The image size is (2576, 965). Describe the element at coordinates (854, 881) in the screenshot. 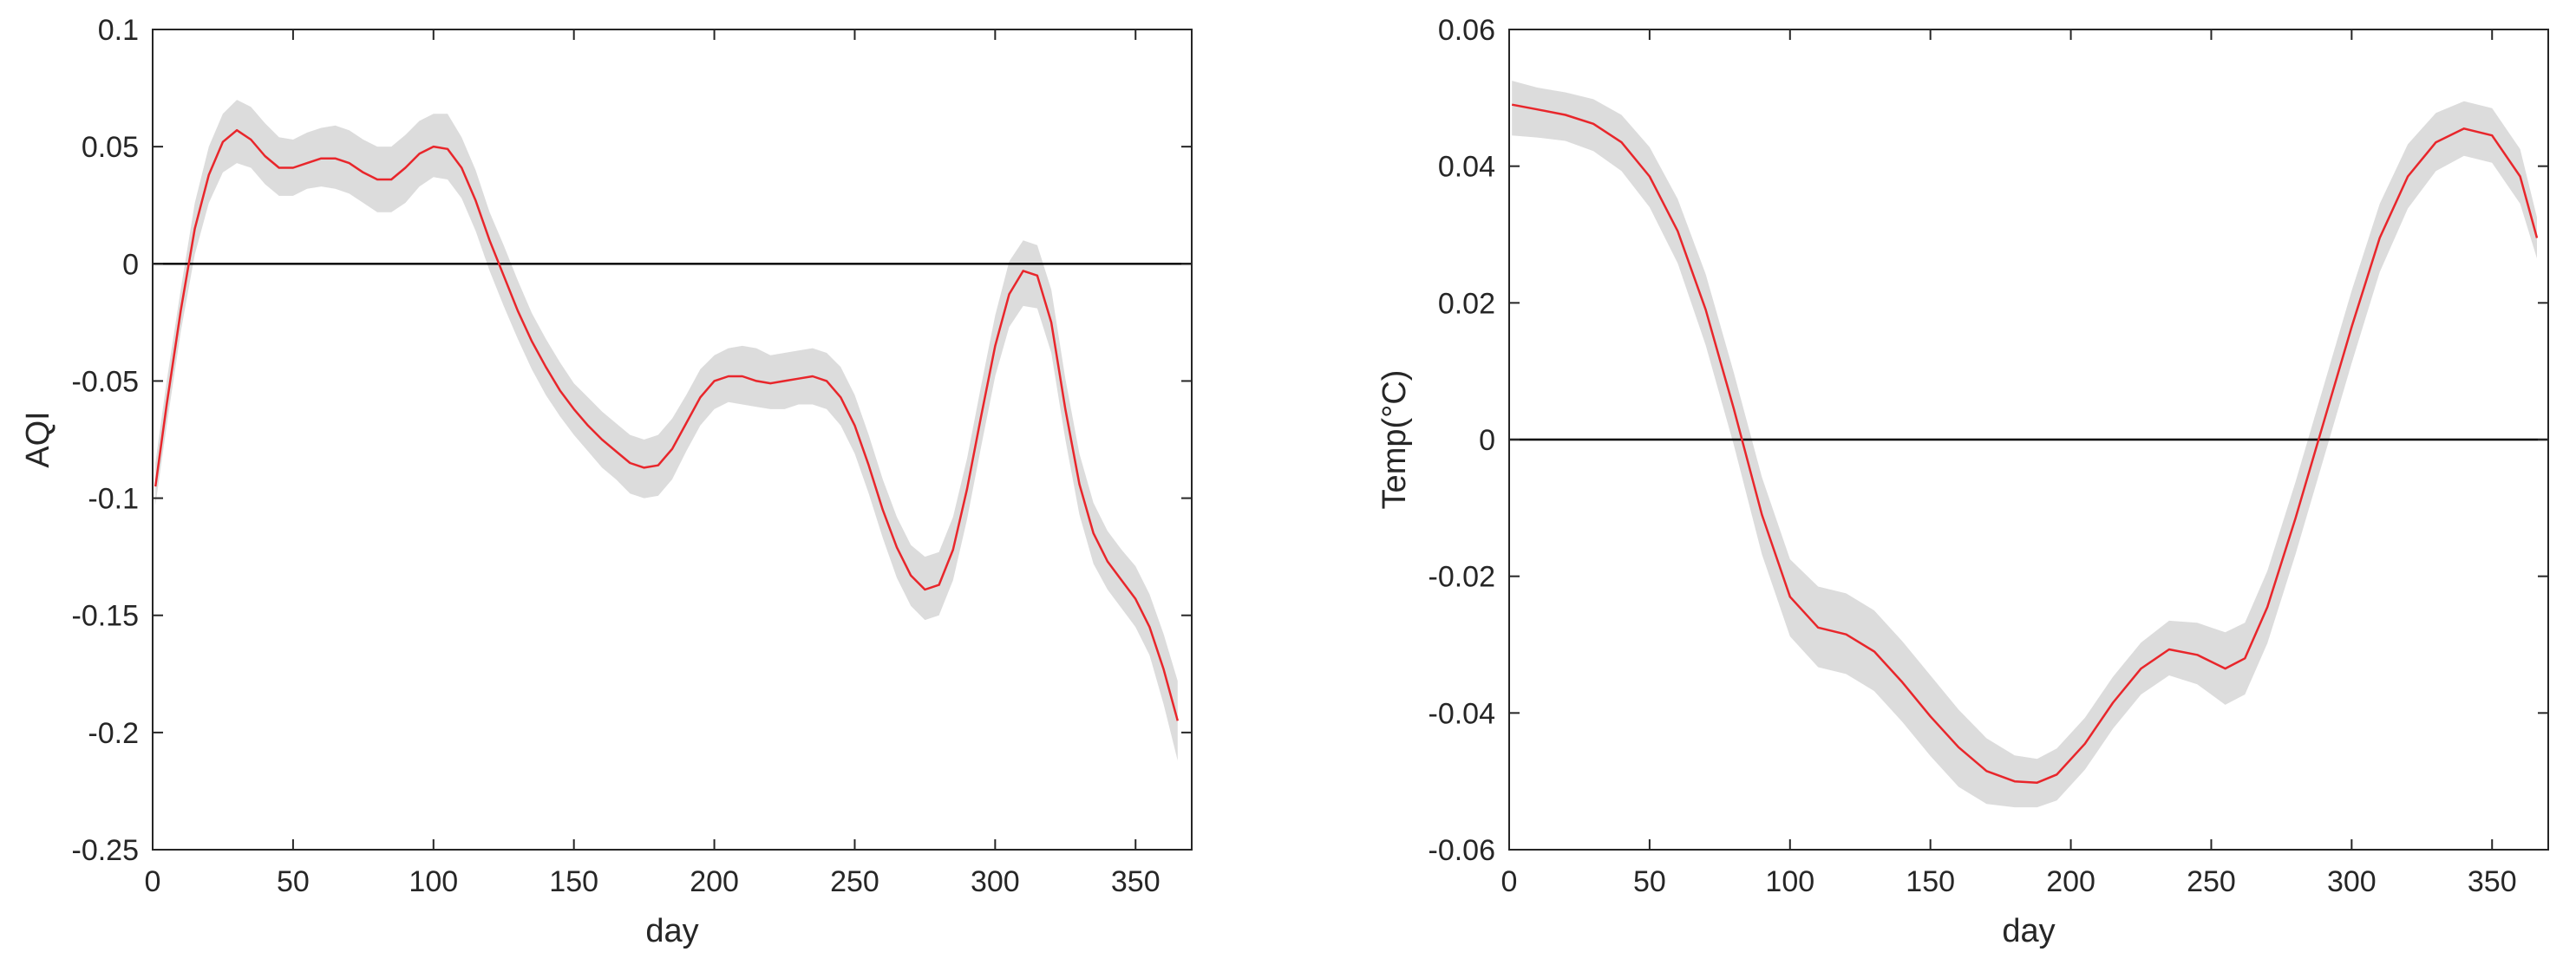

I see `chart1-x-tick-label: 250` at that location.